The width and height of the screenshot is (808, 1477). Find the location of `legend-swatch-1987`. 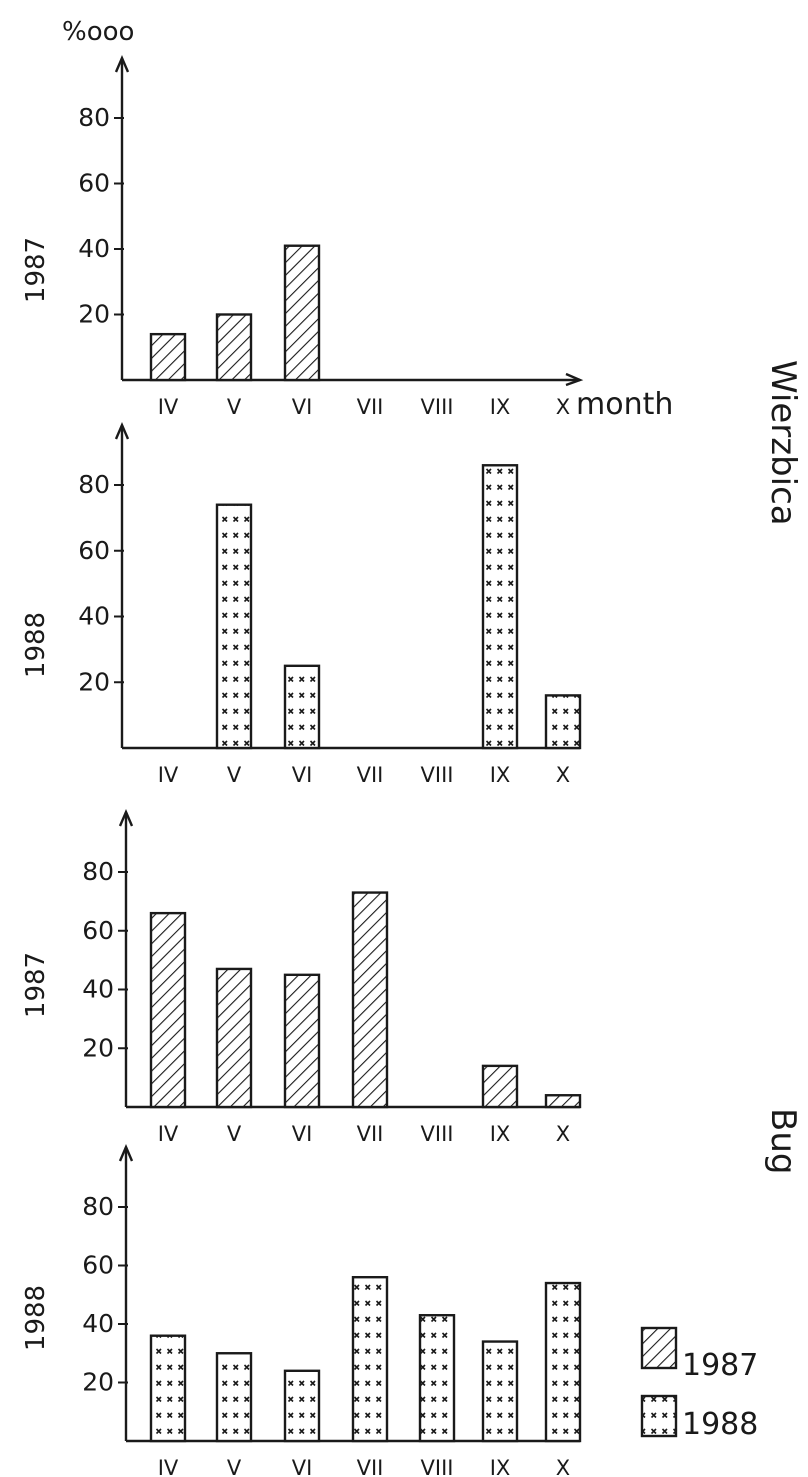

legend-swatch-1987 is located at coordinates (659, 1348).